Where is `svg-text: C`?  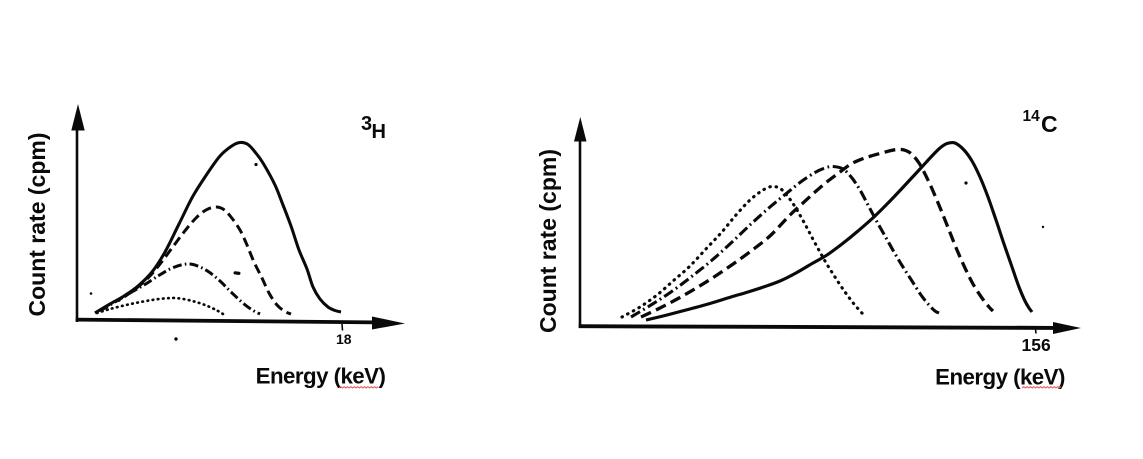
svg-text: C is located at coordinates (1049, 124).